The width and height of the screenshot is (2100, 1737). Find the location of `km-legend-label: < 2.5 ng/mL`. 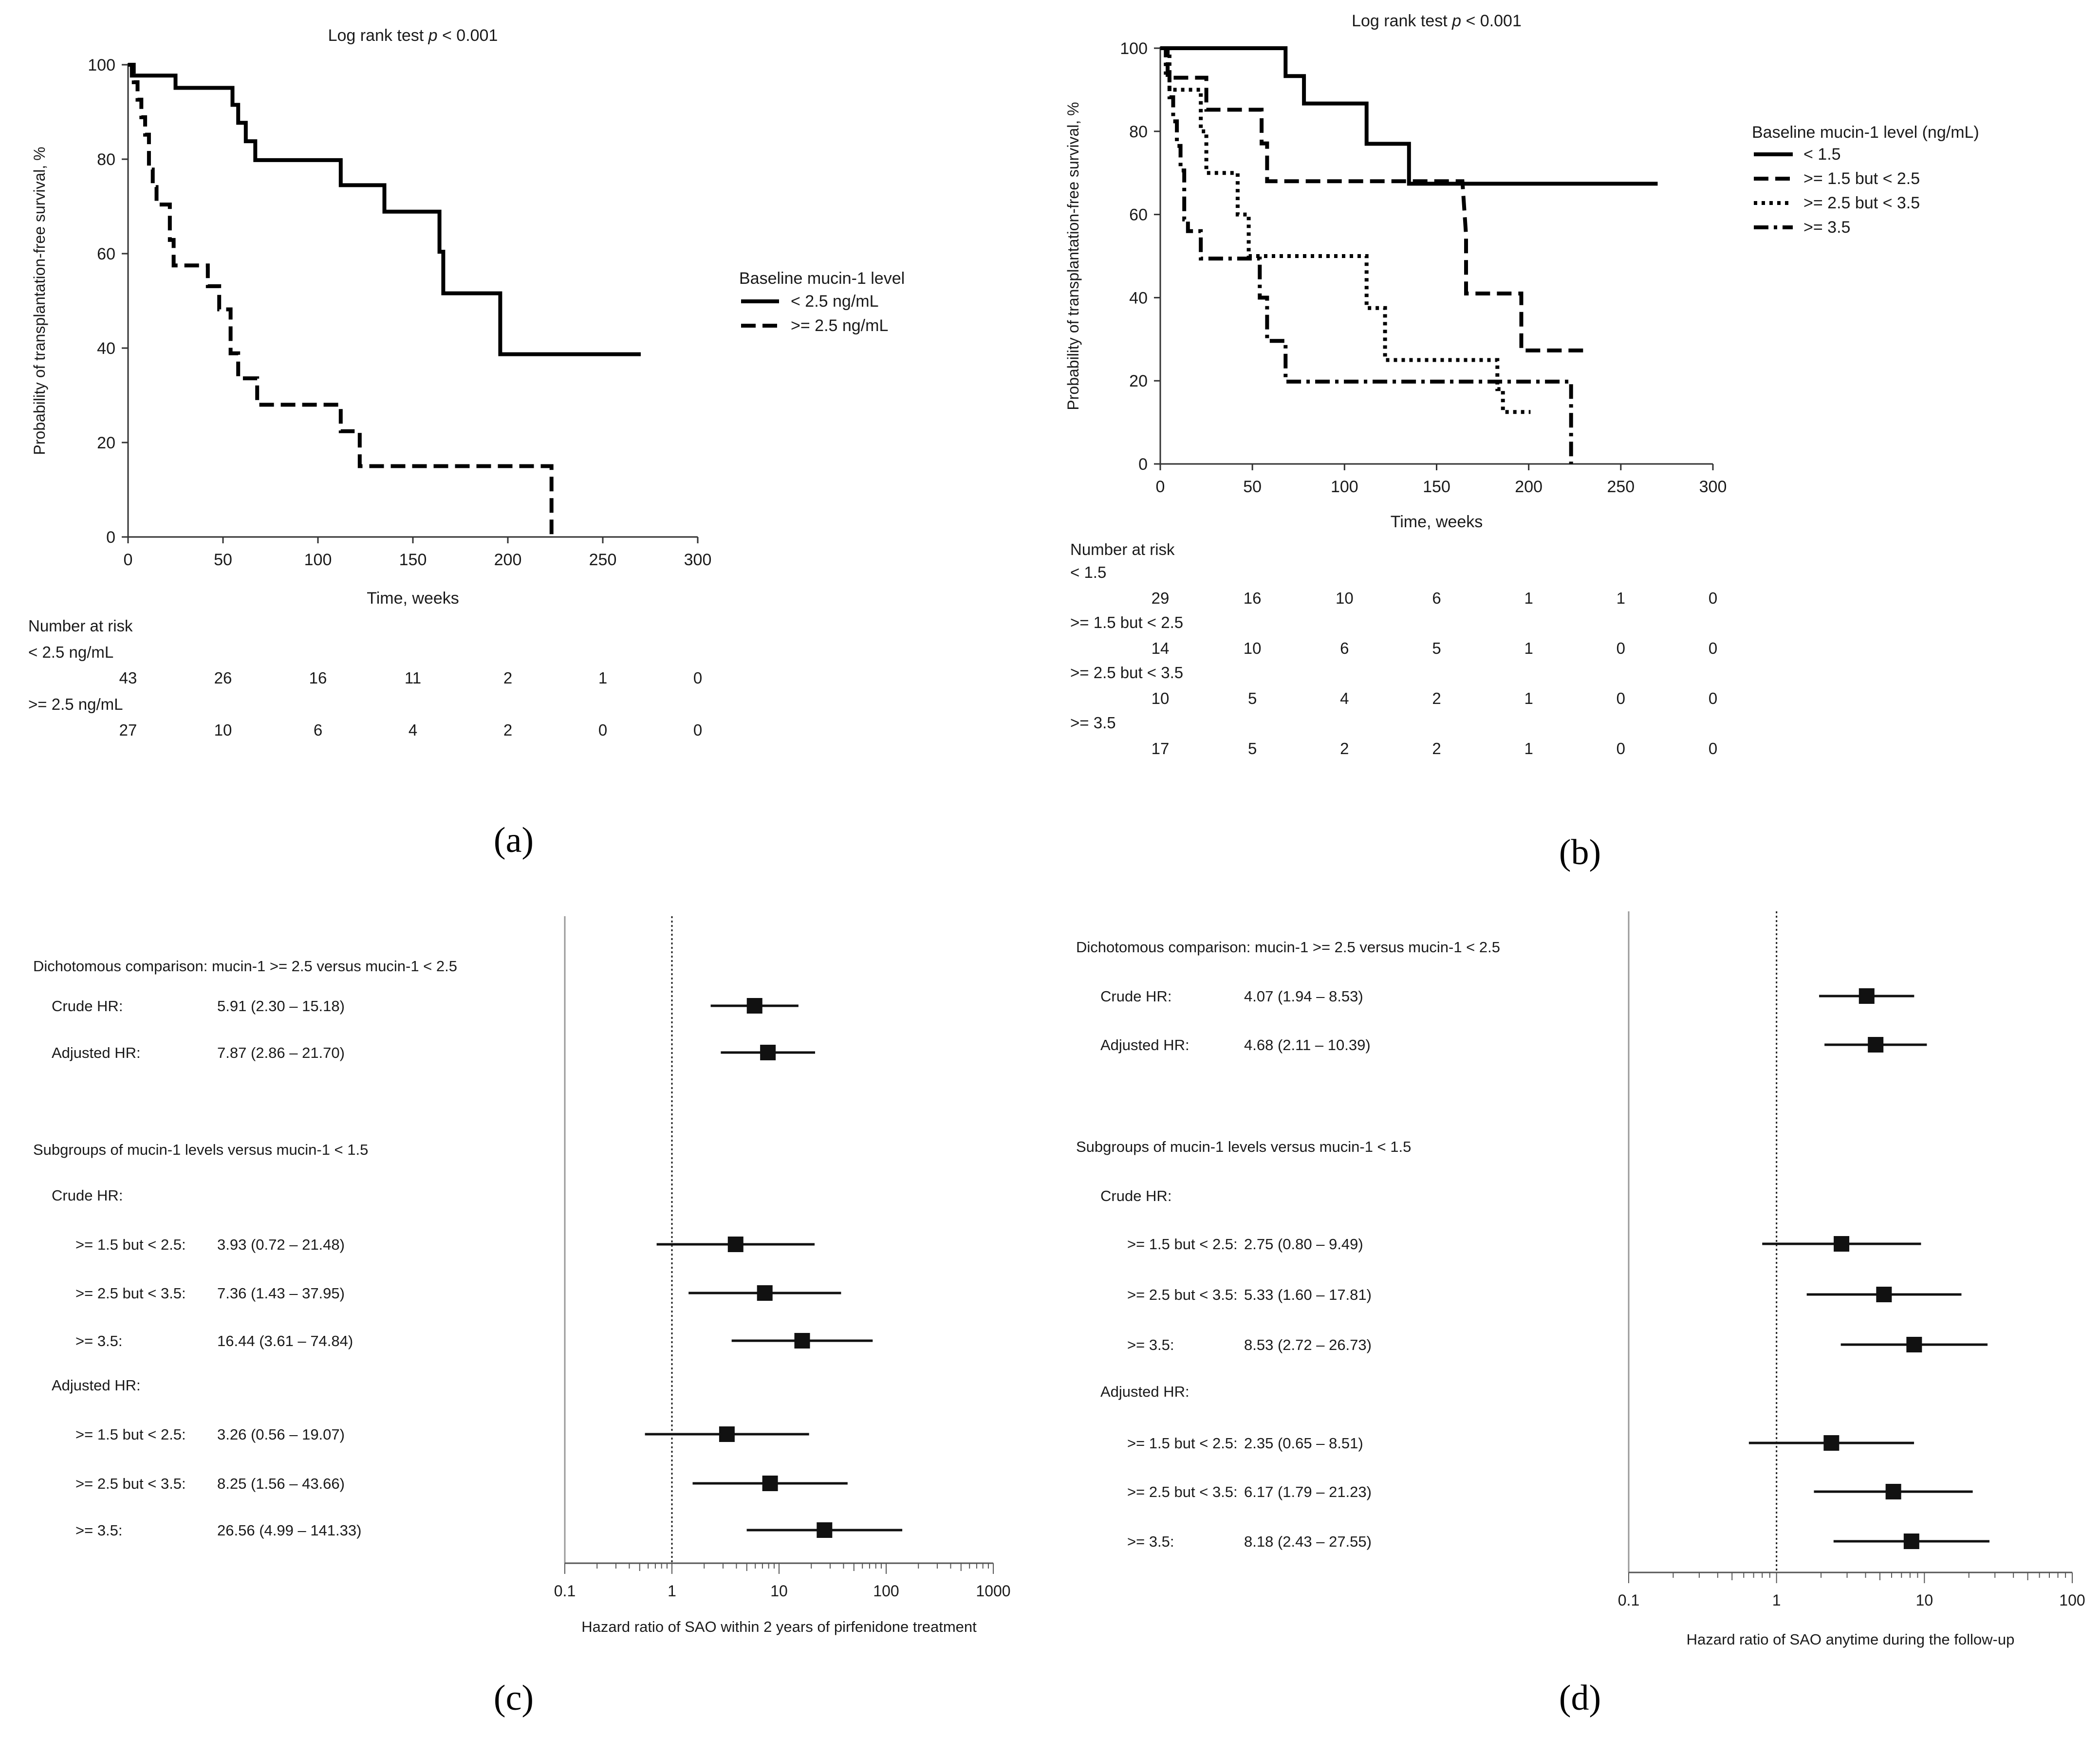

km-legend-label: < 2.5 ng/mL is located at coordinates (835, 301).